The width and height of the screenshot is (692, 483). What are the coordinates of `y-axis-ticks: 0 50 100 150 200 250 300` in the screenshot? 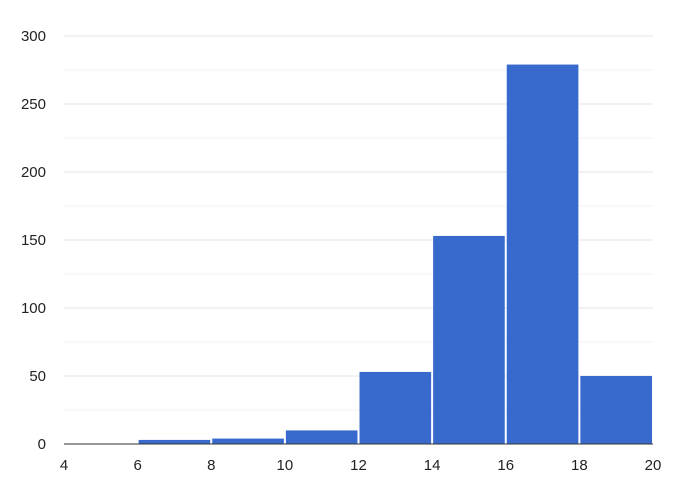 It's located at (33, 240).